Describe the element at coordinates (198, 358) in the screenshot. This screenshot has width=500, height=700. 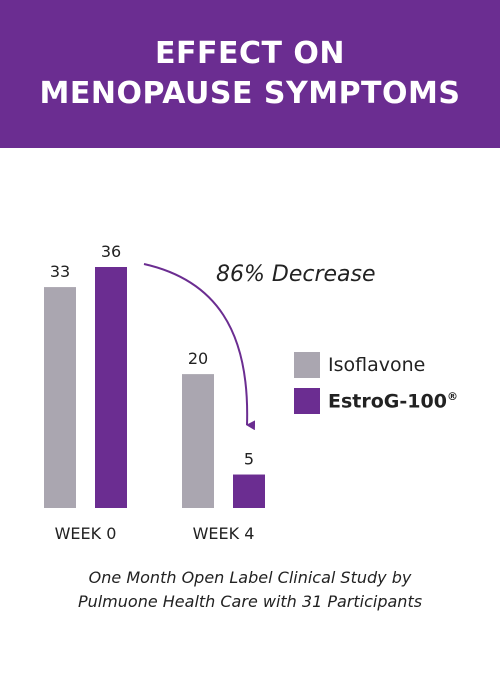
I see `data-label-isoflavone-week-4: 20` at that location.